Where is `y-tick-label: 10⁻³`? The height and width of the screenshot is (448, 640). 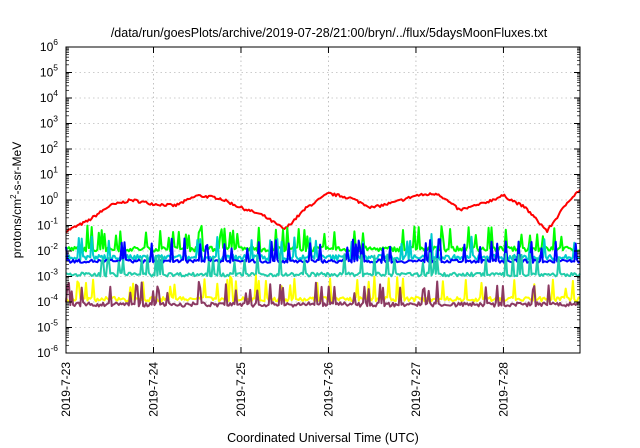
y-tick-label: 10⁻³ is located at coordinates (47, 275).